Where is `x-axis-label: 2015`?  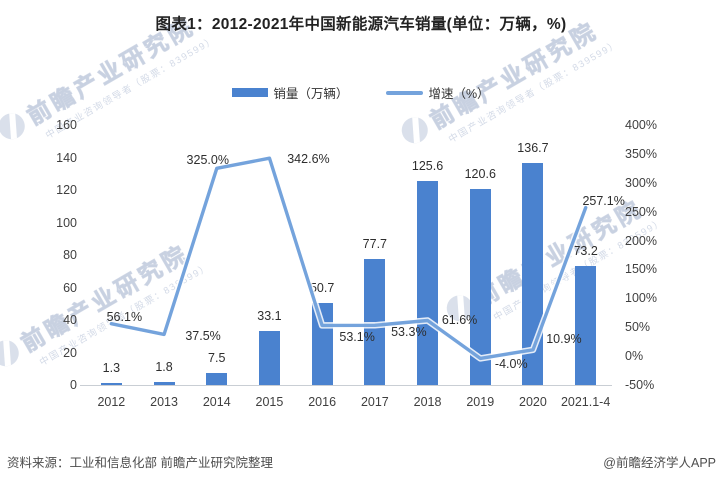
x-axis-label: 2015 is located at coordinates (269, 402).